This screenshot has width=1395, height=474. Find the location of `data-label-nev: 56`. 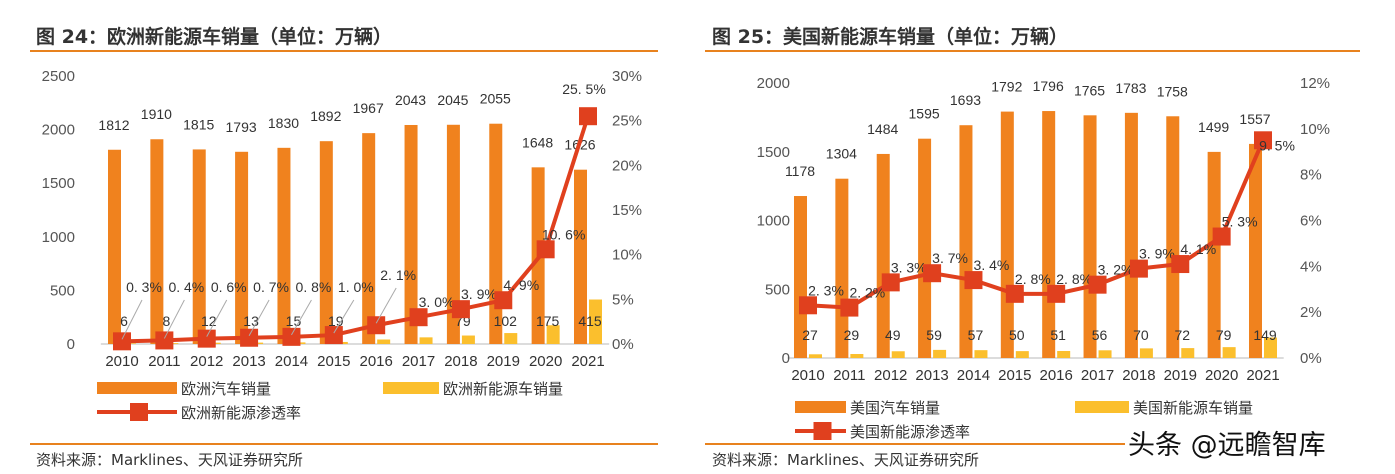

data-label-nev: 56 is located at coordinates (1100, 335).